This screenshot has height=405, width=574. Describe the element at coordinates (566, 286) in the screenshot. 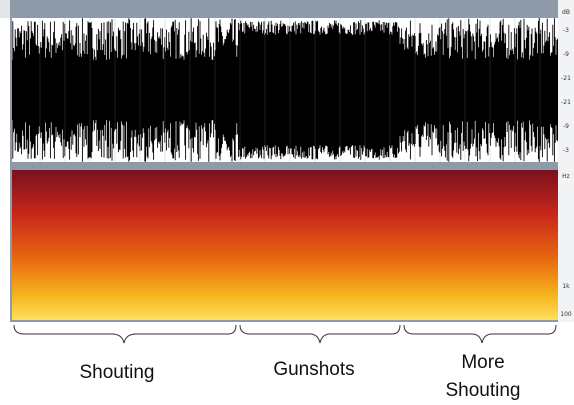

I see `spectrogram-scale-label: 1k` at that location.